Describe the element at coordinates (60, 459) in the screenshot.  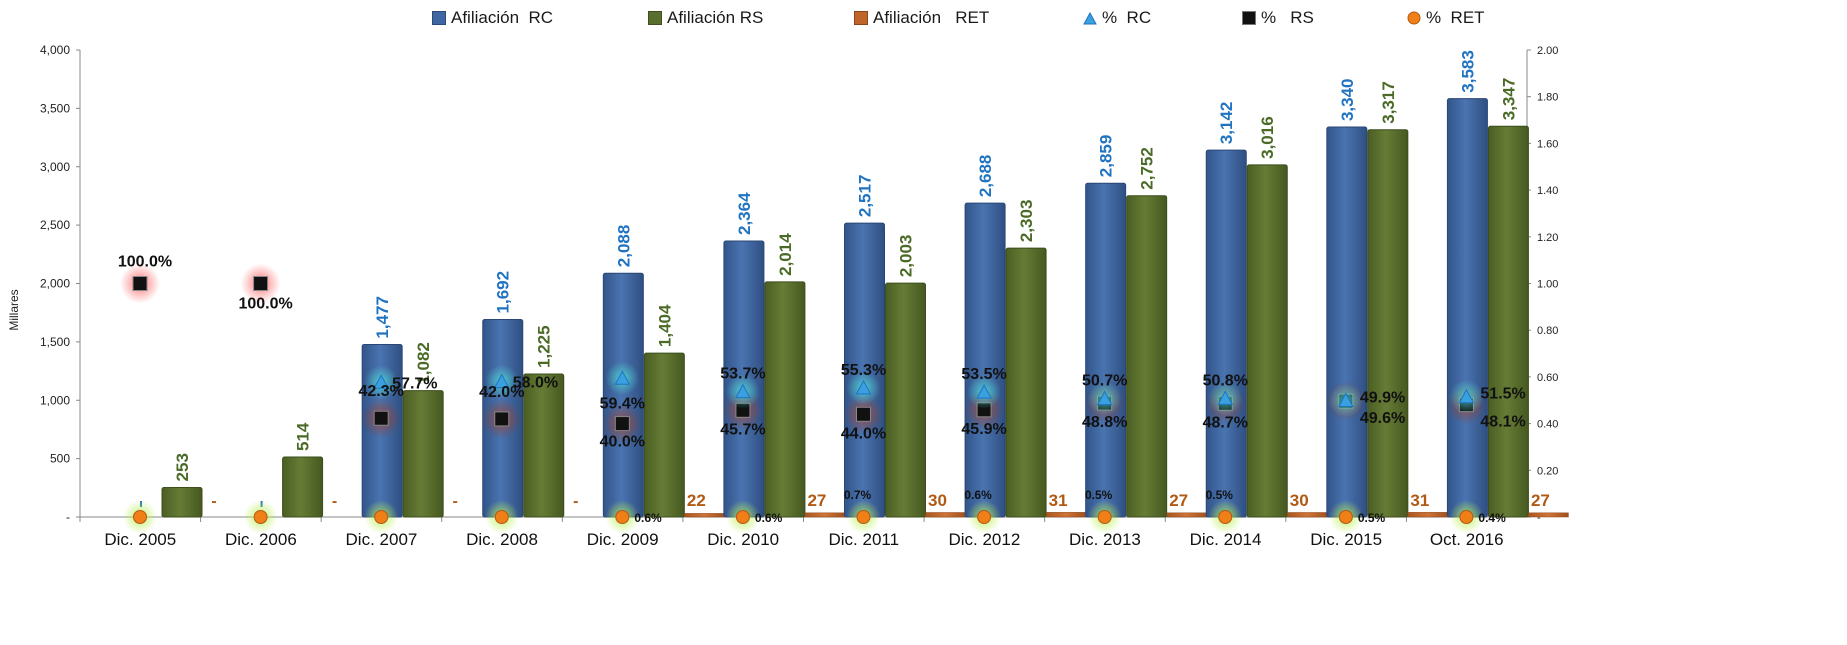
I see `y-tick-label: 500` at that location.